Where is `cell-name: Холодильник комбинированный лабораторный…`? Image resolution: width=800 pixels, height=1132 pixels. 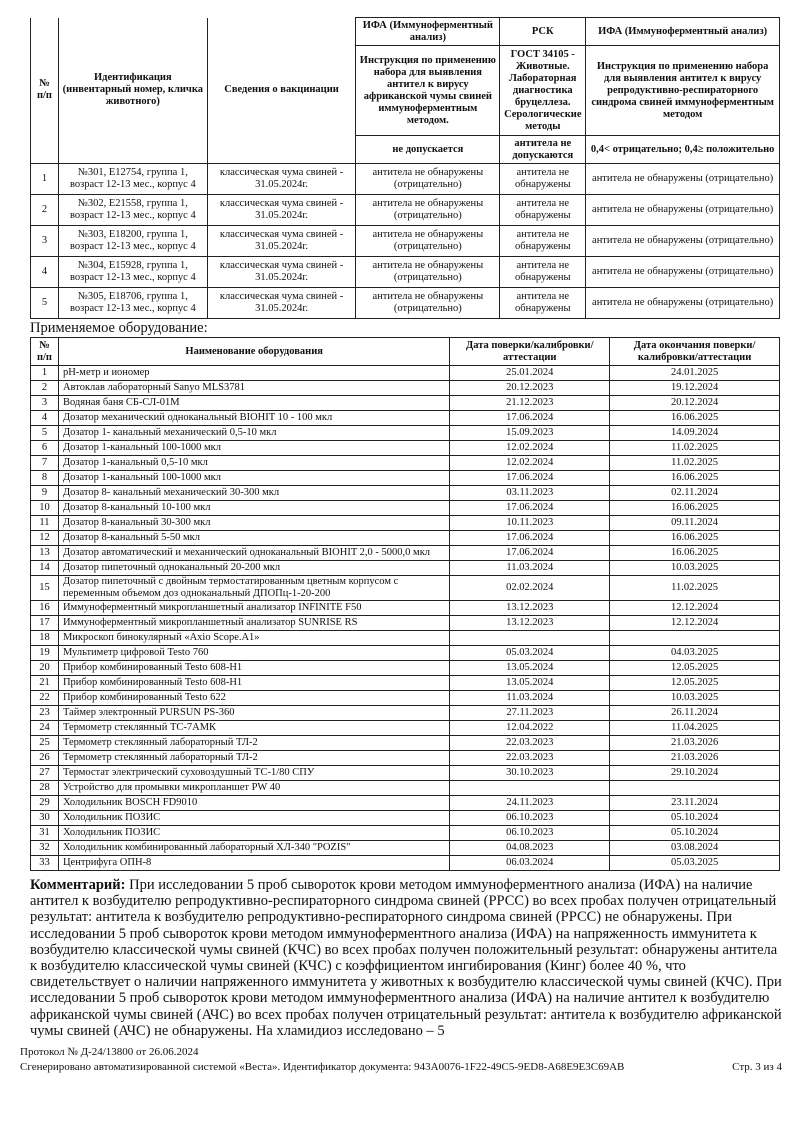
cell-name: Холодильник комбинированный лабораторный… is located at coordinates (254, 848).